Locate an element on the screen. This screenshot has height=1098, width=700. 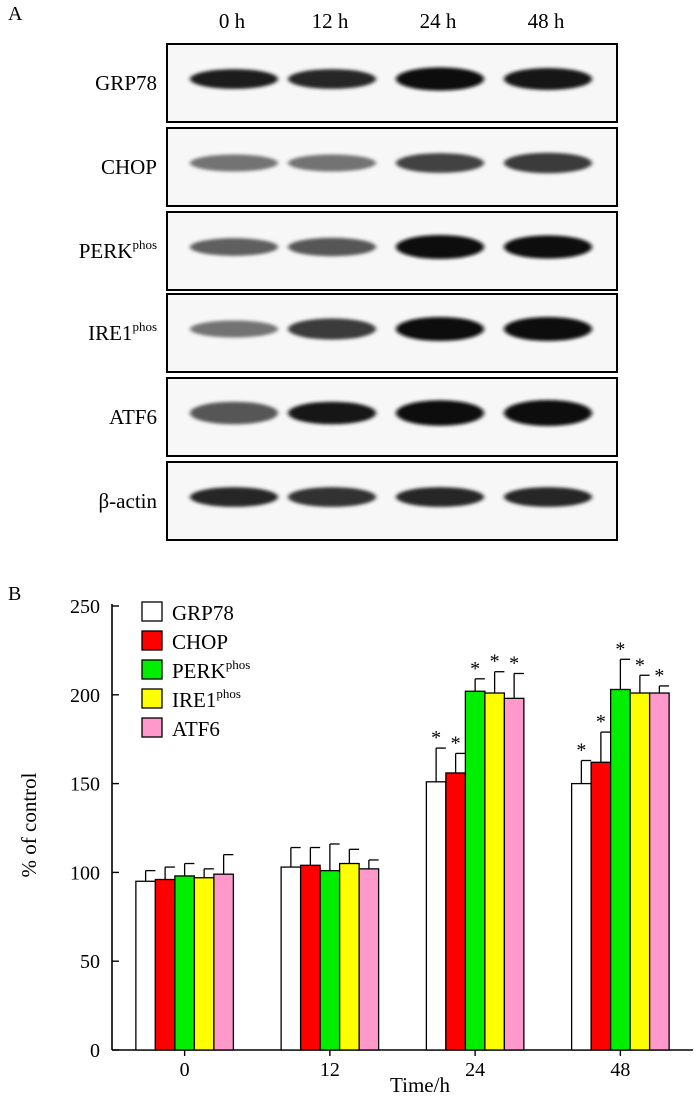
blot-row-label: PERKphos is located at coordinates (118, 250).